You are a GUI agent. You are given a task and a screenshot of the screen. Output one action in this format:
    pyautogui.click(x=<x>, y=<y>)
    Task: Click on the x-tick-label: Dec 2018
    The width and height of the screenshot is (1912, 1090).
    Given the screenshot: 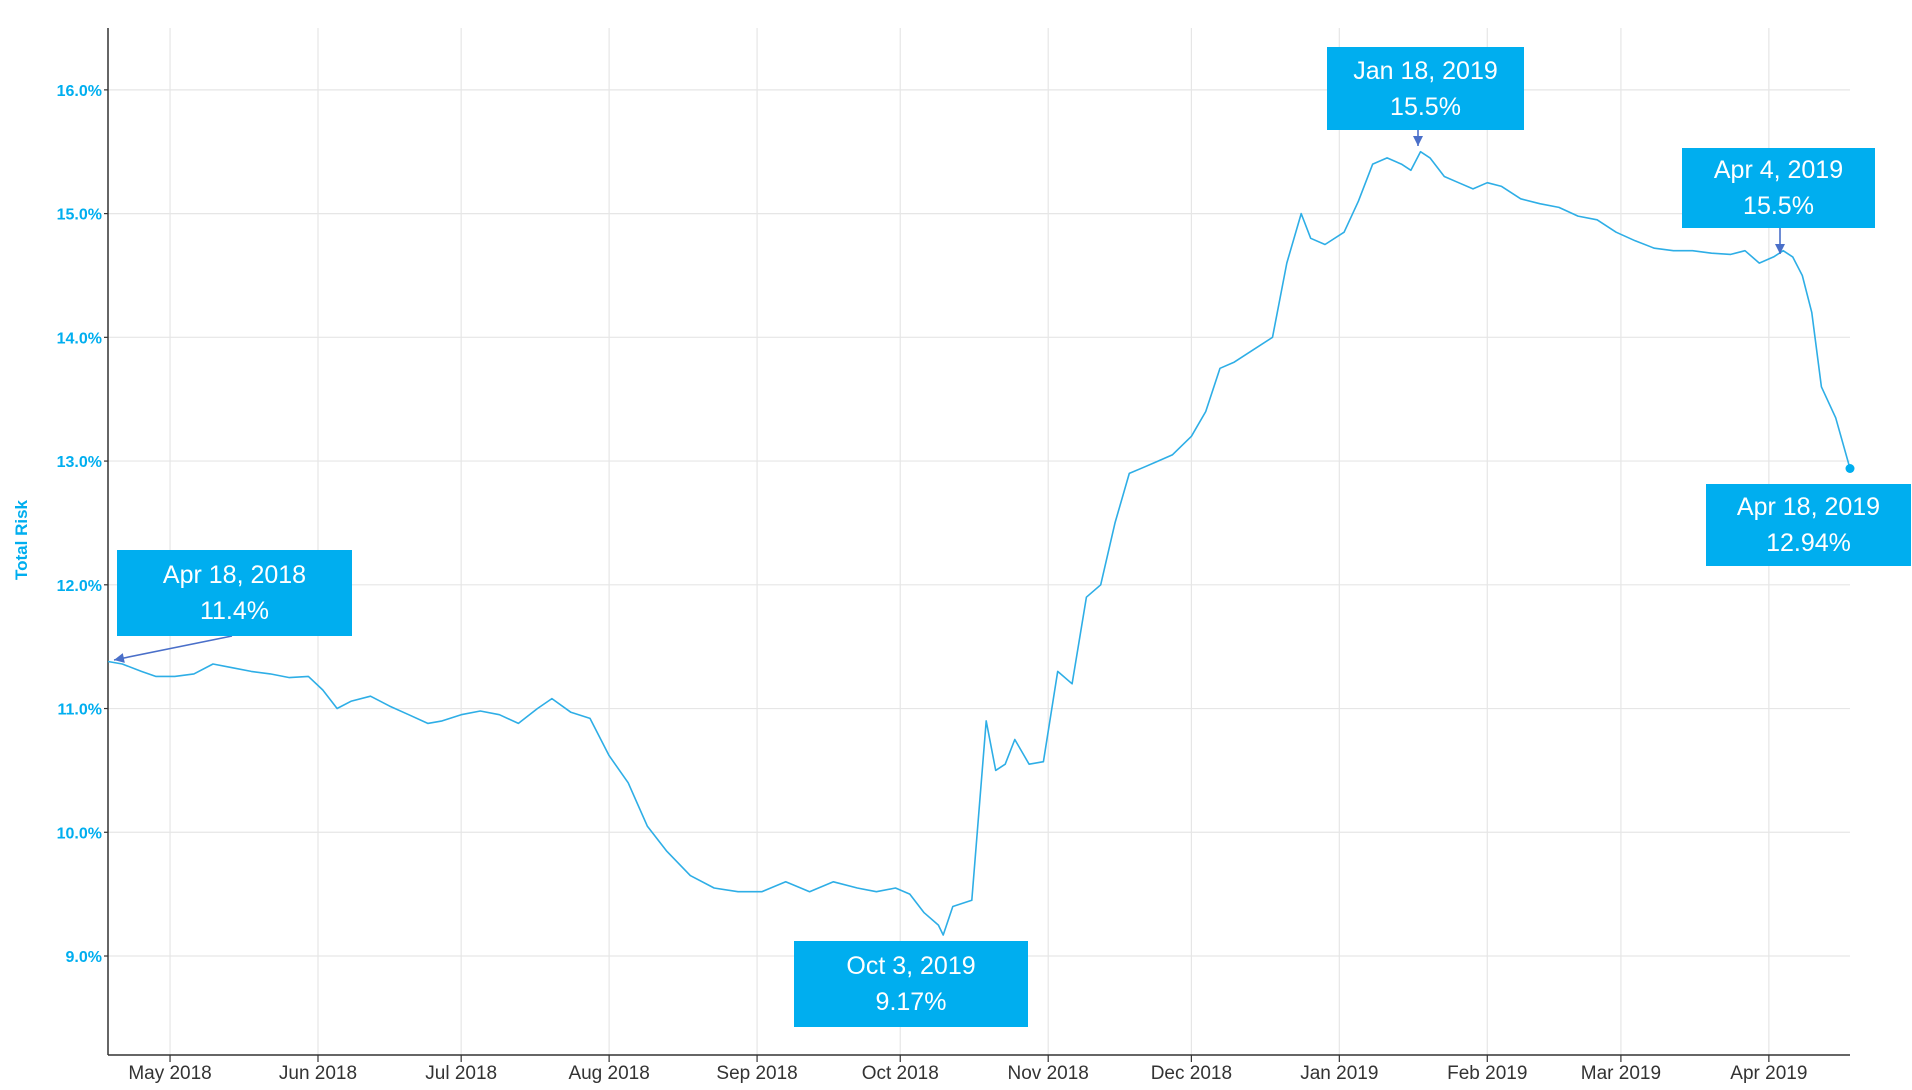 What is the action you would take?
    pyautogui.click(x=1191, y=1073)
    